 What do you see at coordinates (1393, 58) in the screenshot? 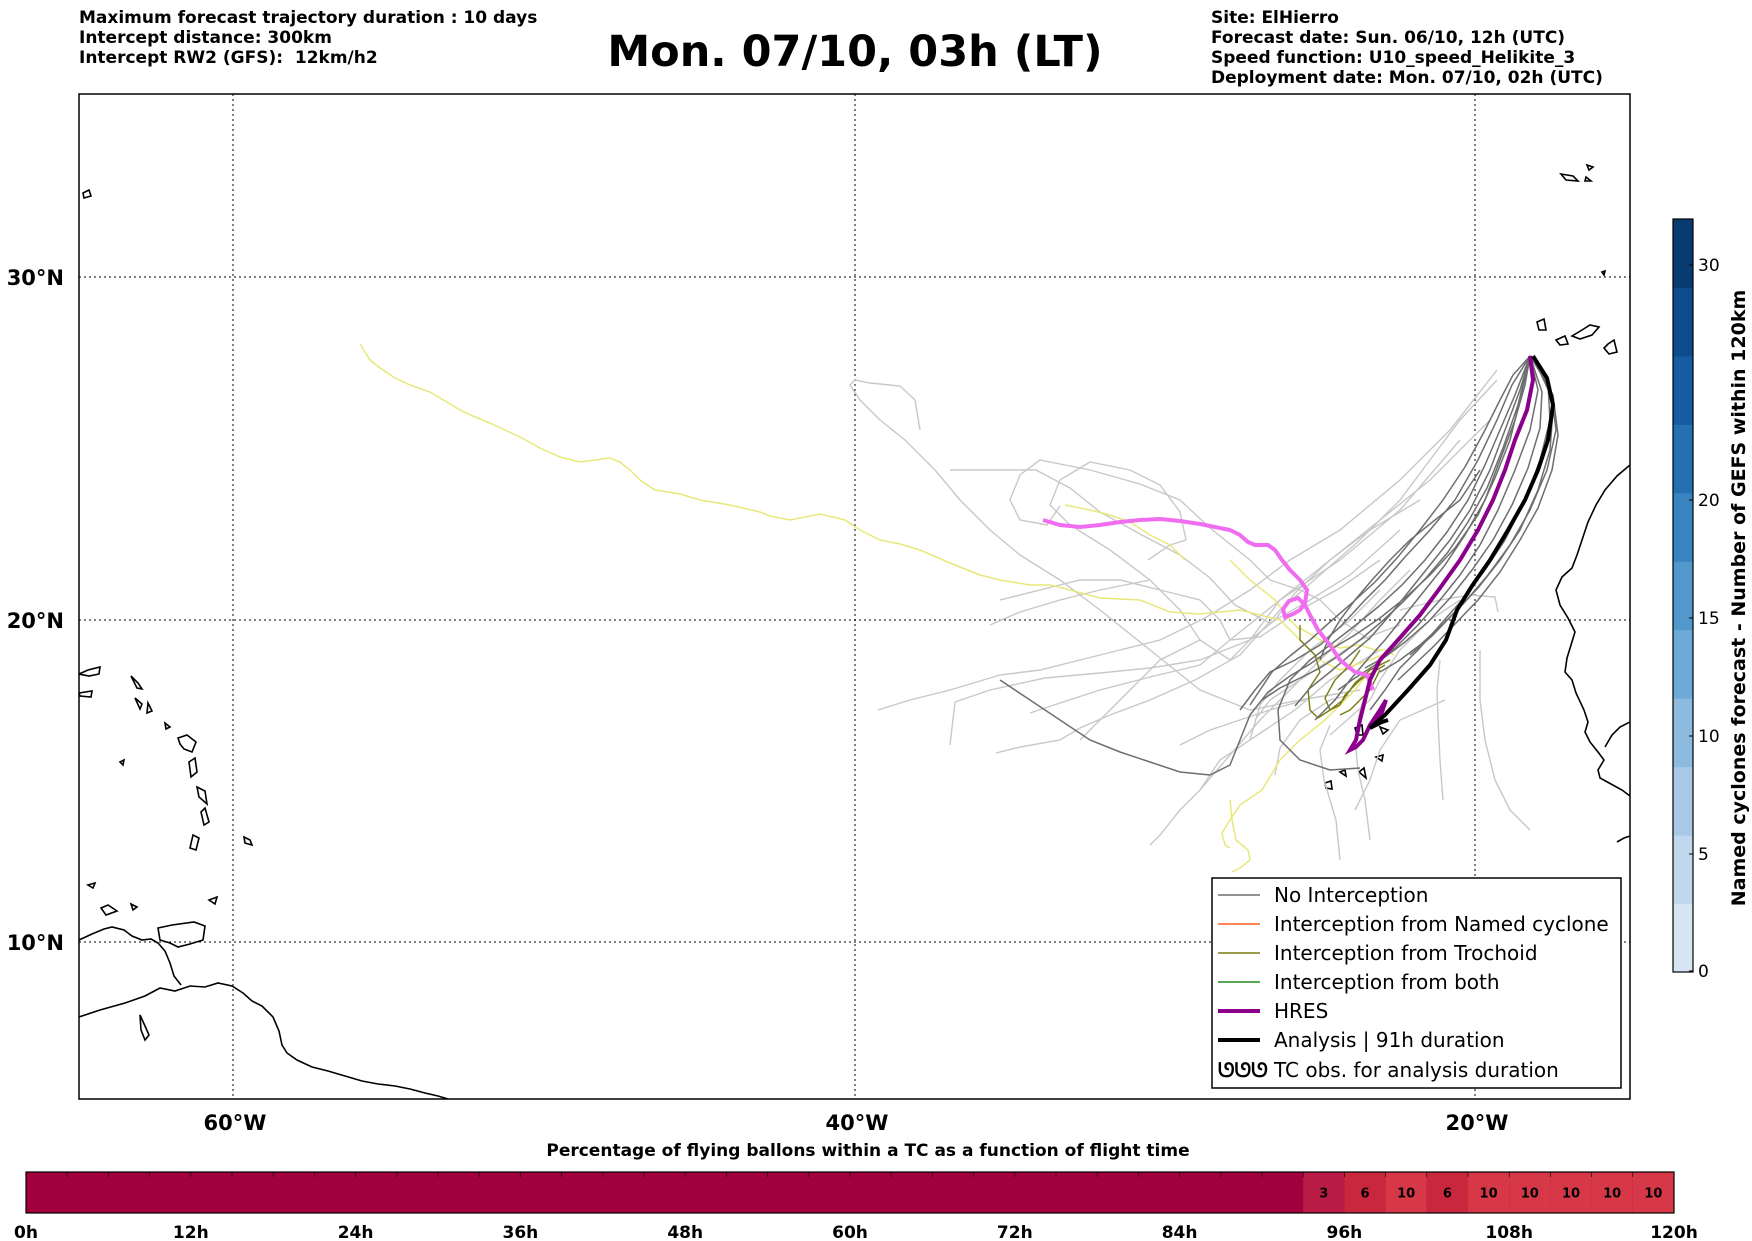
I see `speed-function-text: Speed function: U10_speed_Helikite_3` at bounding box center [1393, 58].